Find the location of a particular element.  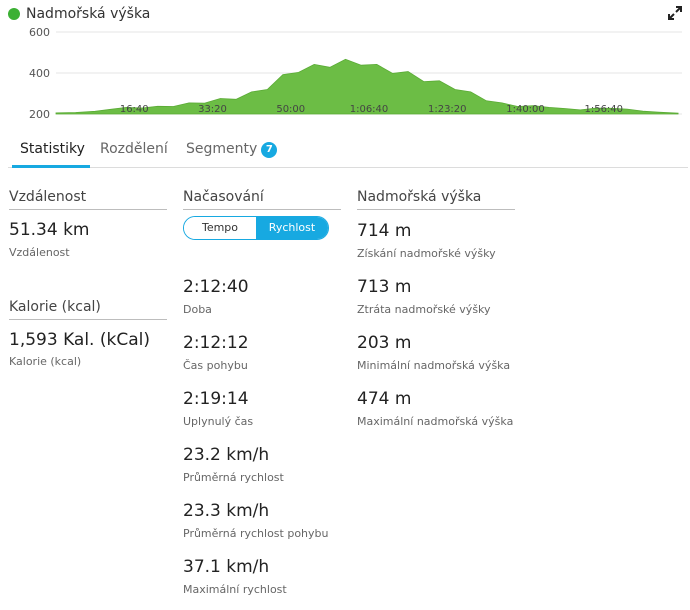

elevation-label: Minimální nadmořská výška is located at coordinates (434, 365).